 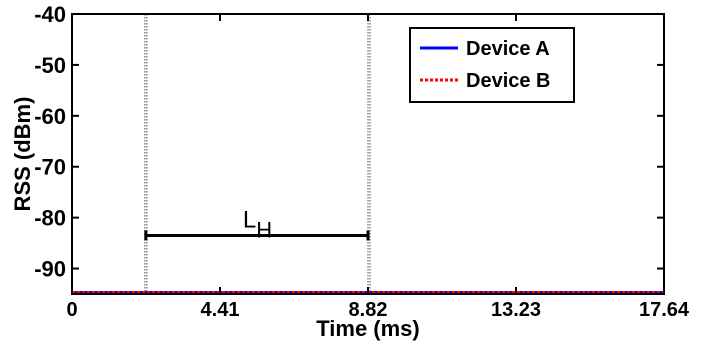 I want to click on legend: Device A Device B, so click(x=492, y=65).